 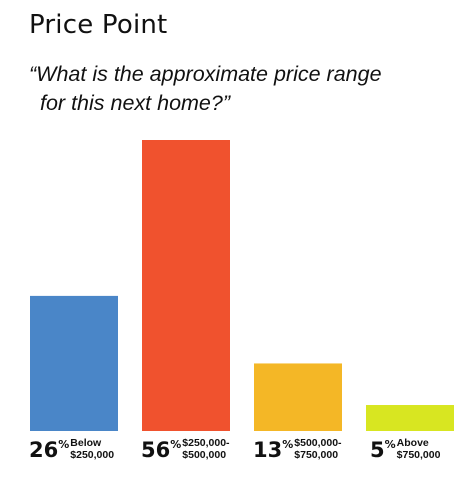 What do you see at coordinates (318, 443) in the screenshot?
I see `category-line-1: $500,000-` at bounding box center [318, 443].